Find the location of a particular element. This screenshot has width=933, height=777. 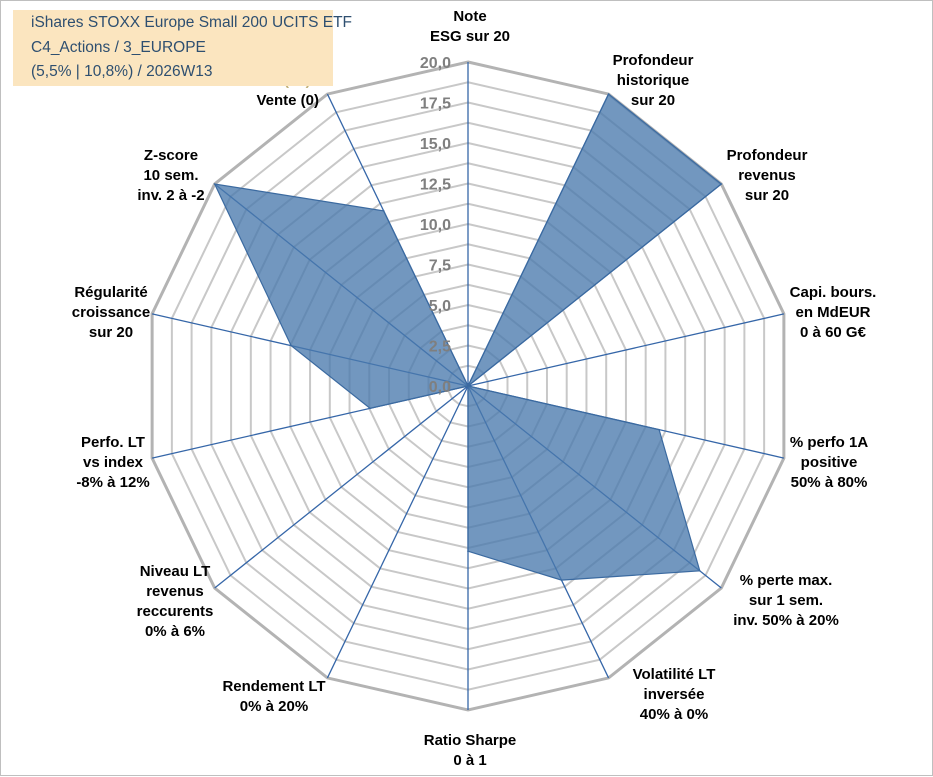

tick-labels: 0,0 2,5 5,0 7,5 10,0 12,5 15,0 17,5 20,0 is located at coordinates (435, 225).